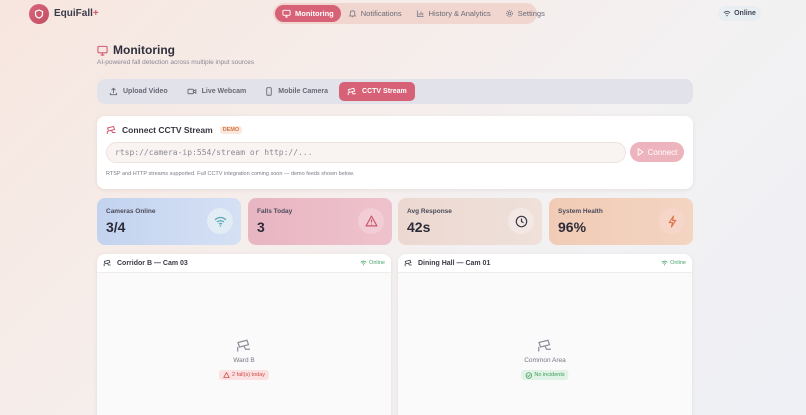 This screenshot has width=806, height=415. What do you see at coordinates (531, 13) in the screenshot?
I see `nav-item-label: Settings` at bounding box center [531, 13].